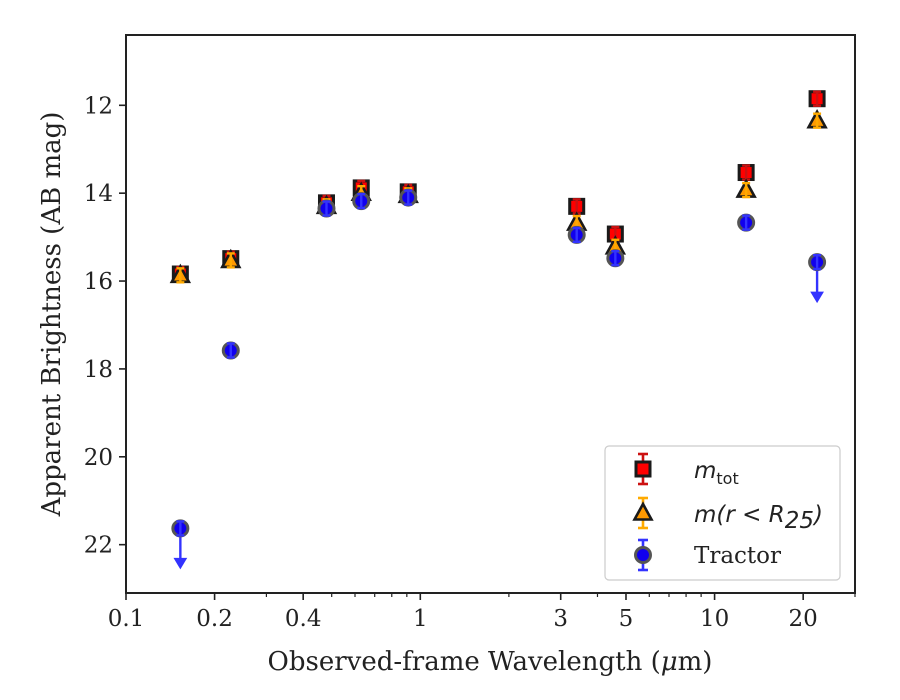  I want to click on legend-marker-mr25, so click(643, 511).